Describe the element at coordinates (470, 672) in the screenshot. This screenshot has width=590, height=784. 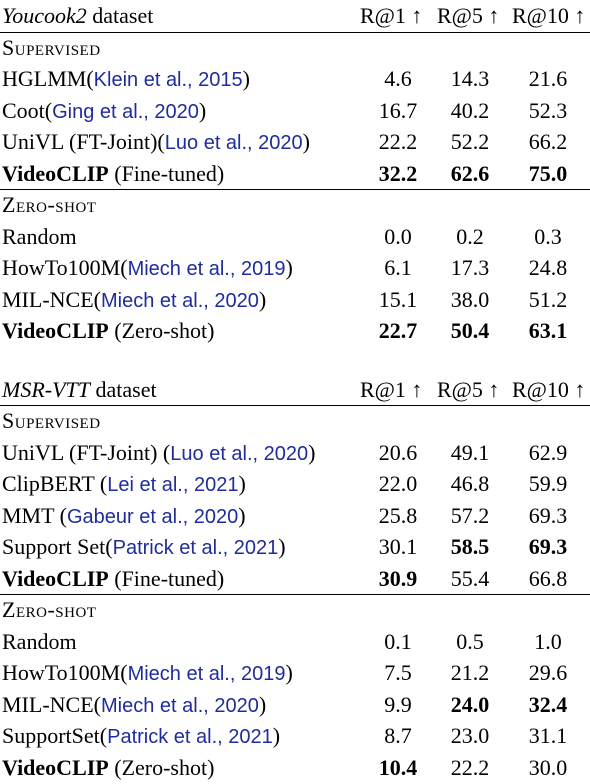
I see `metric-value: 21.2` at that location.